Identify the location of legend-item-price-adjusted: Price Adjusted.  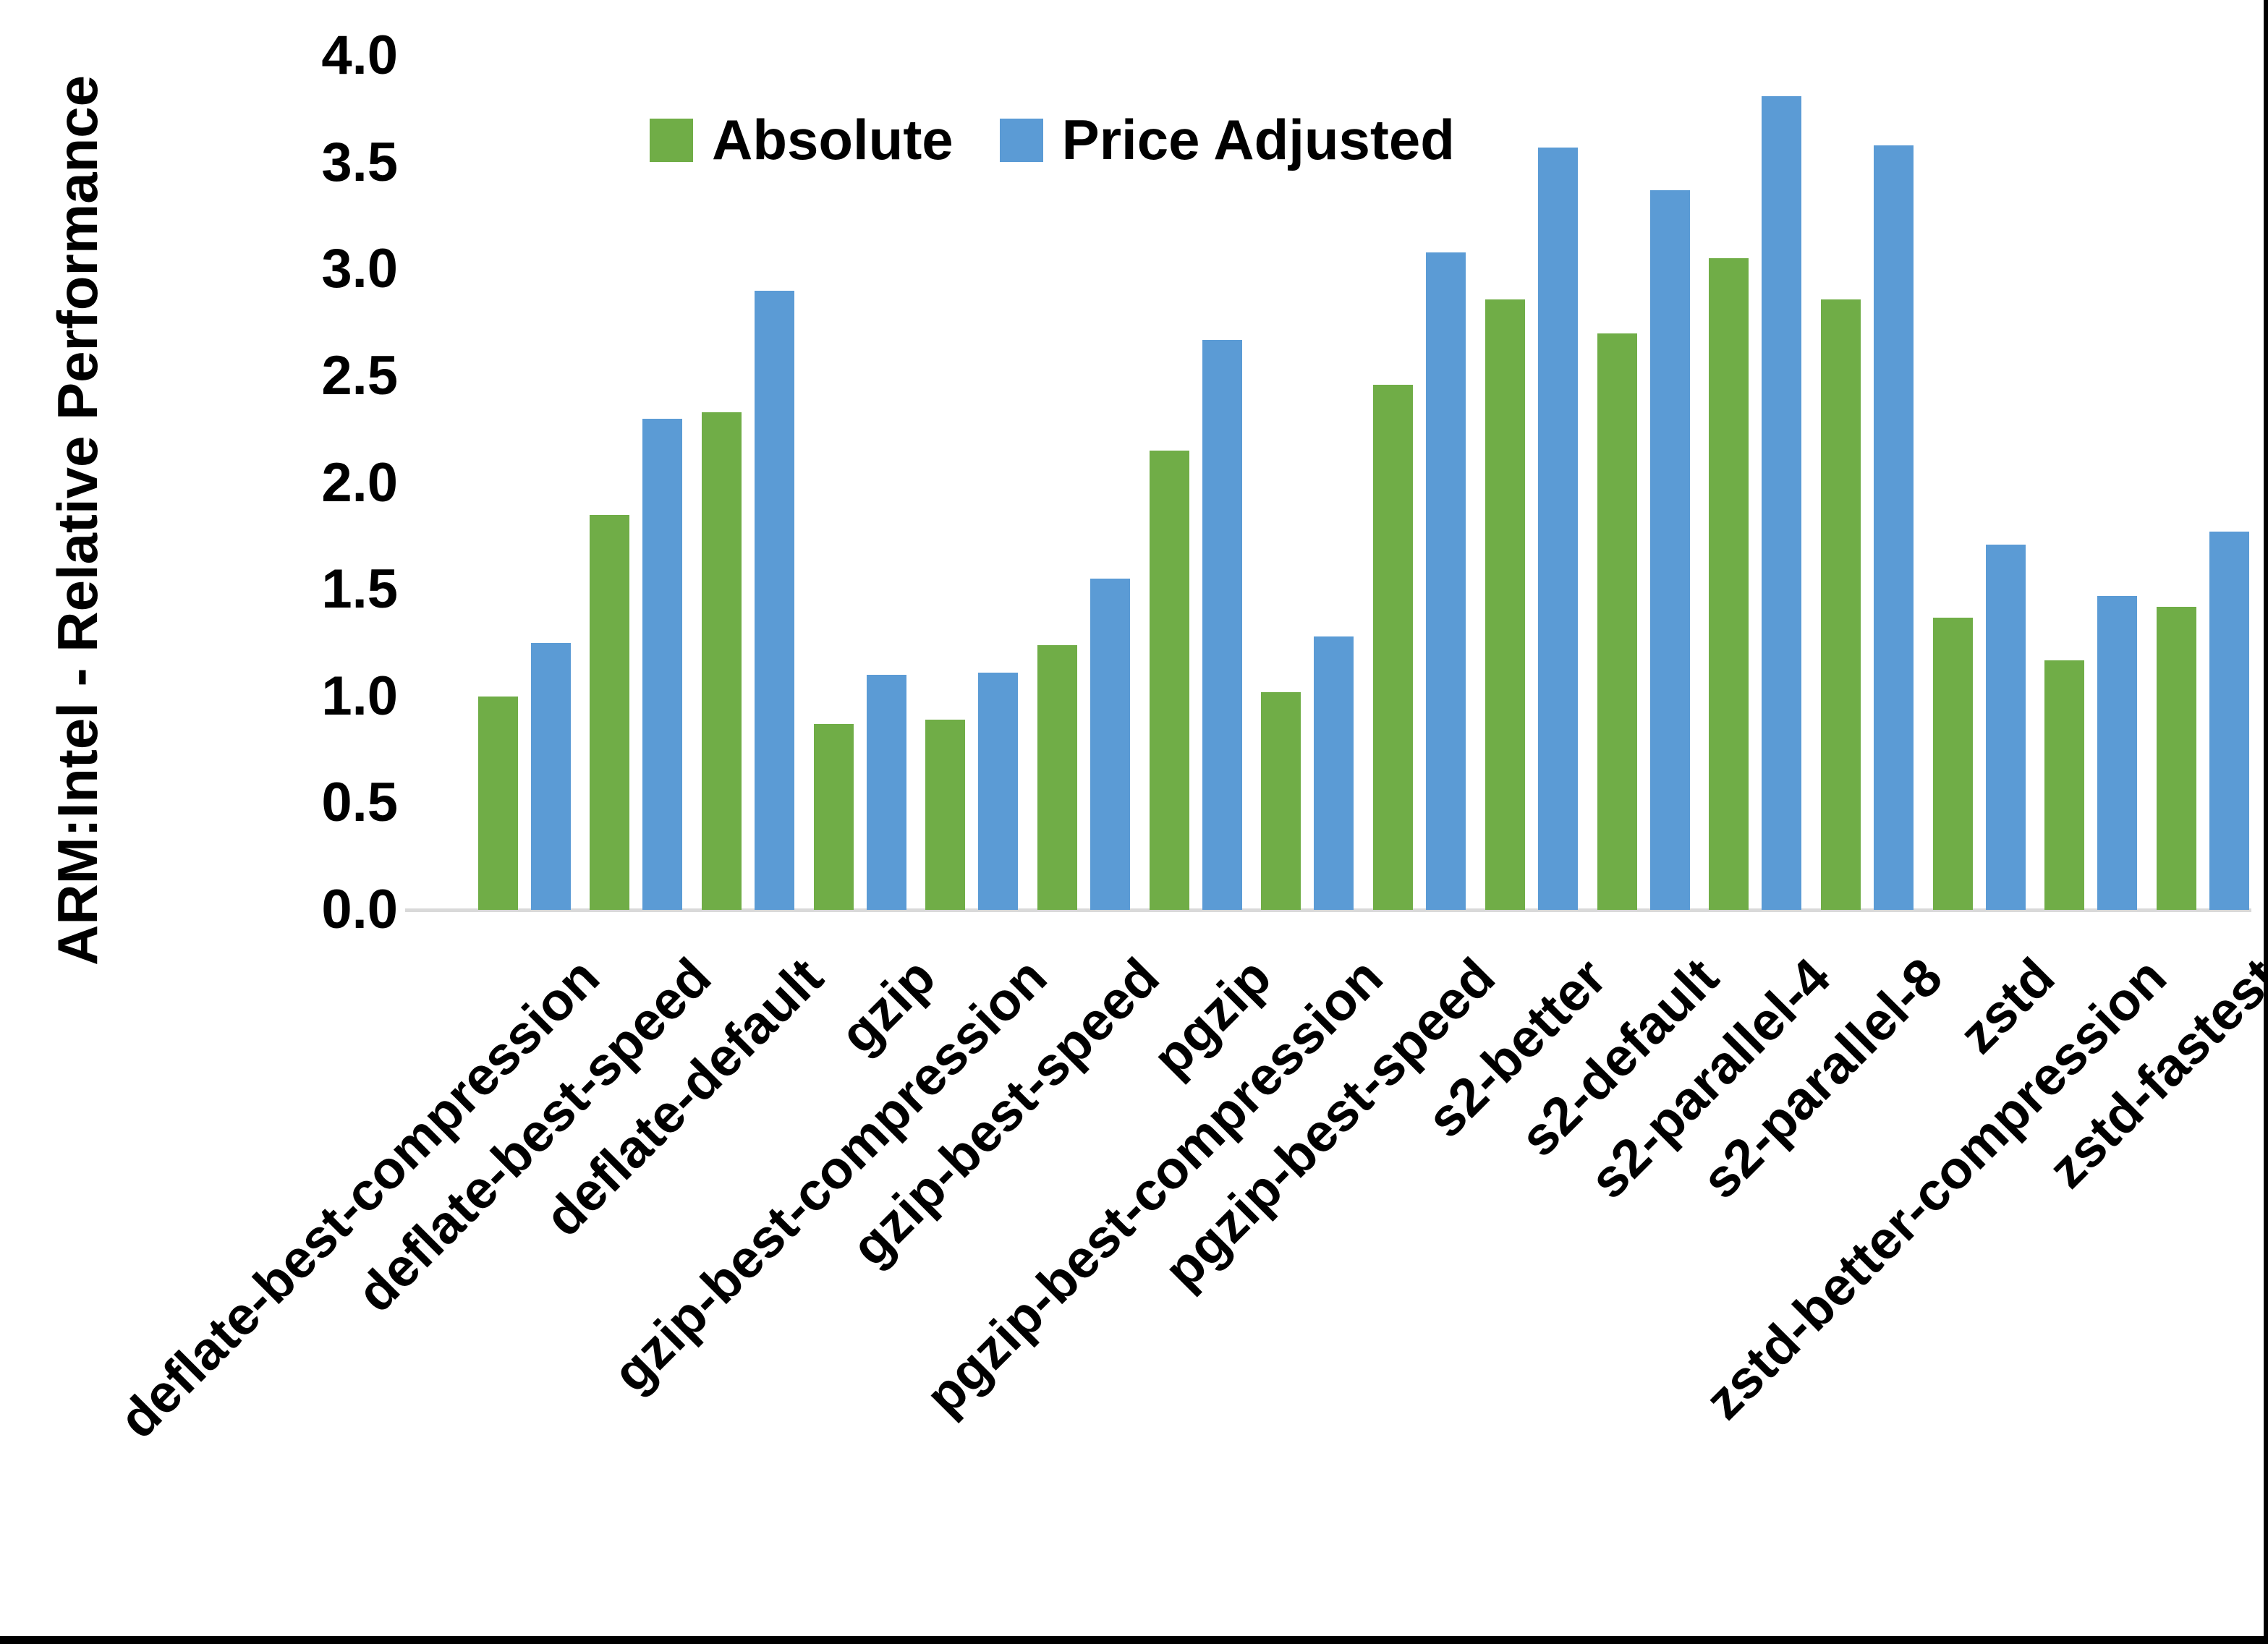
(1227, 140).